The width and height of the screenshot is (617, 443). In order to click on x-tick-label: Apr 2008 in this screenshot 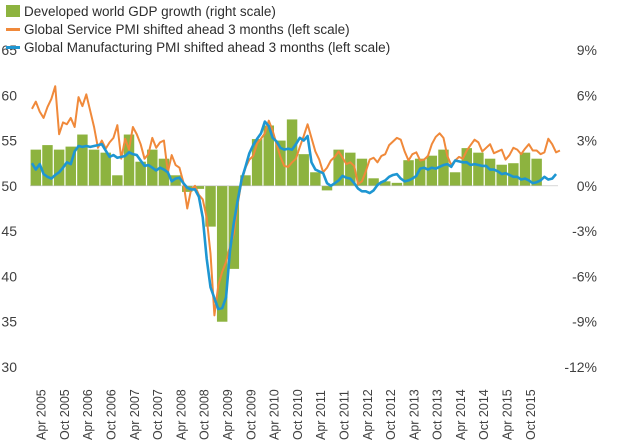, I will do `click(181, 414)`.